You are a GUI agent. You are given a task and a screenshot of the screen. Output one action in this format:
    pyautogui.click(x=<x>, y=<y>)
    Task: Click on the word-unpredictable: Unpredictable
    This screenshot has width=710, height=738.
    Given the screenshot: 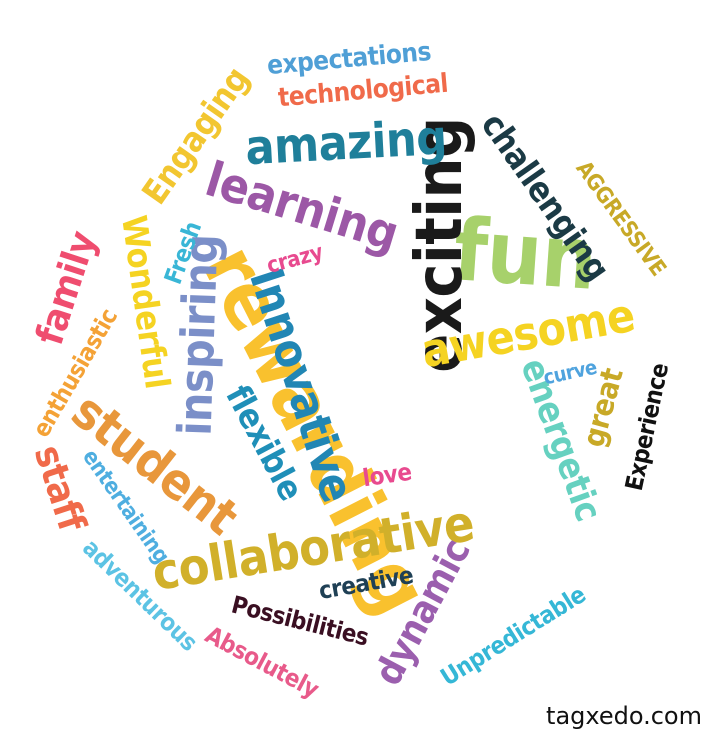 What is the action you would take?
    pyautogui.click(x=513, y=636)
    